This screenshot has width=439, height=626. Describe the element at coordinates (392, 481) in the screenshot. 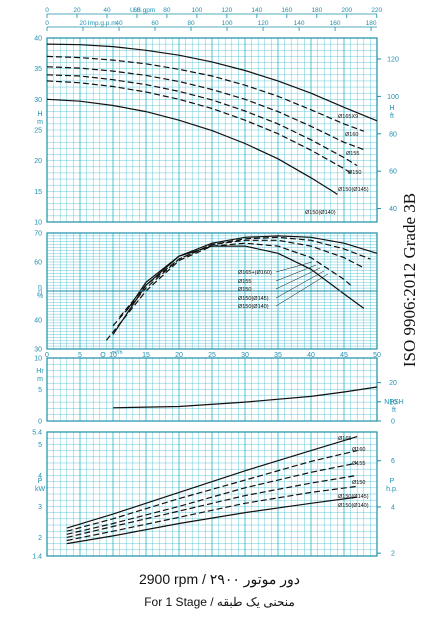

I see `power-hp-axis-title: P` at that location.